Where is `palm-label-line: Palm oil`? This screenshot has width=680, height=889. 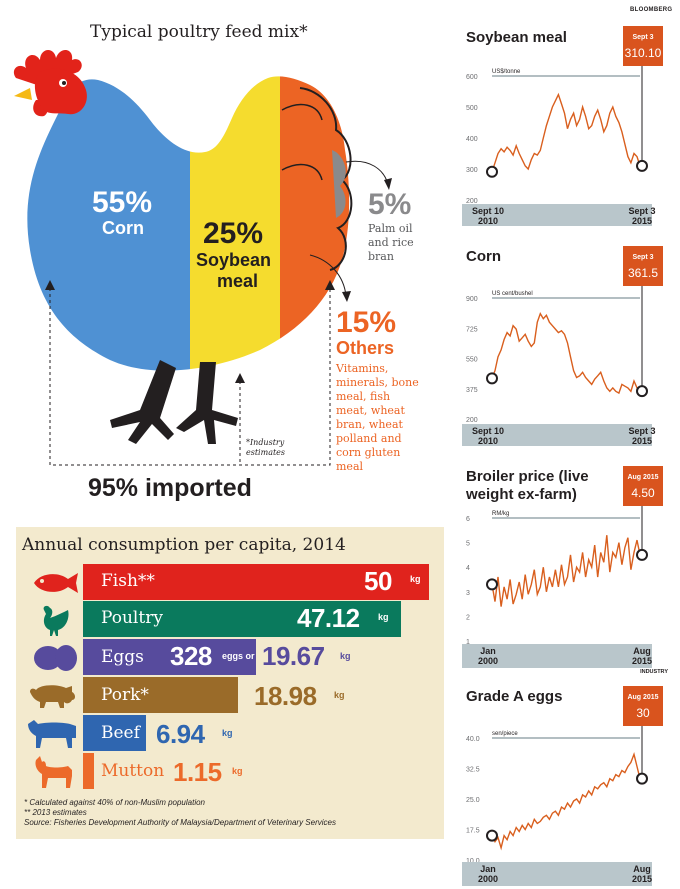 palm-label-line: Palm oil is located at coordinates (390, 228).